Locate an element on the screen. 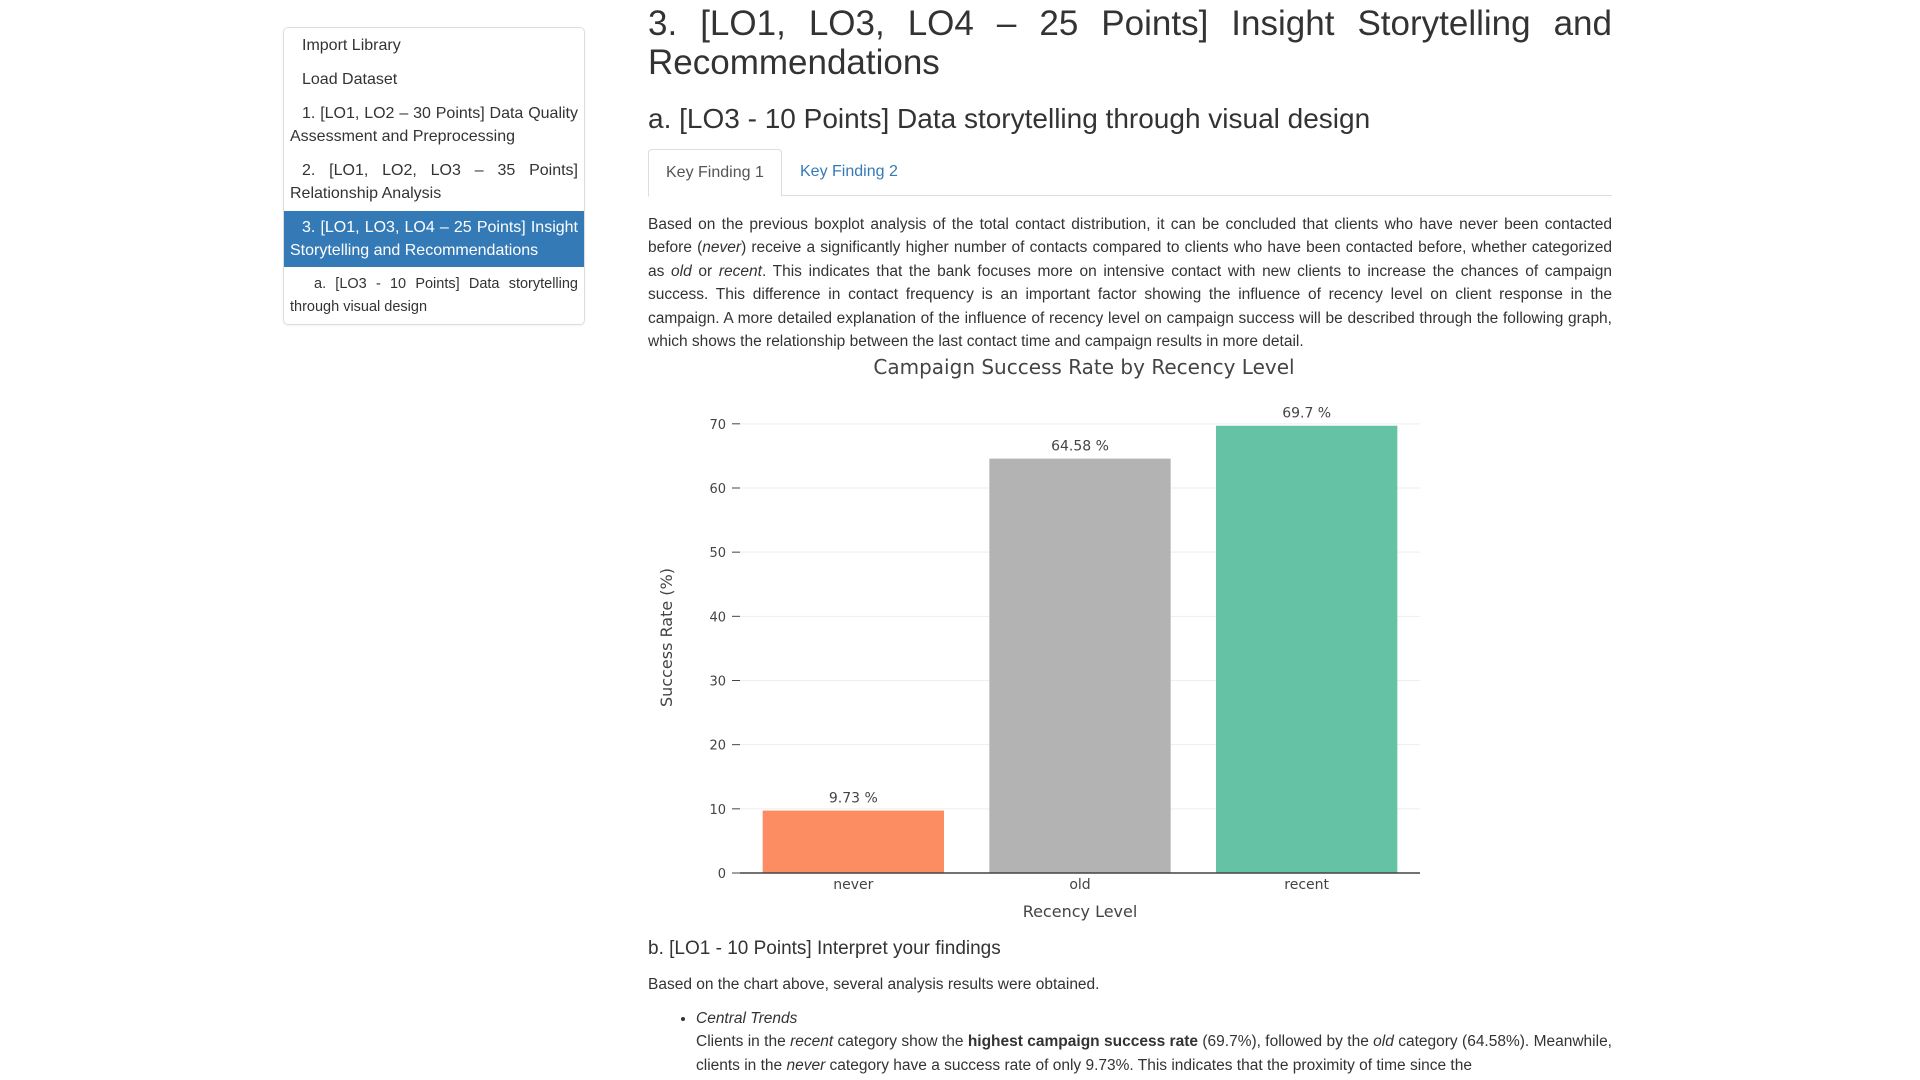 This screenshot has width=1920, height=1080. tab-bar: Key Finding 1 Key Finding 2 is located at coordinates (1130, 173).